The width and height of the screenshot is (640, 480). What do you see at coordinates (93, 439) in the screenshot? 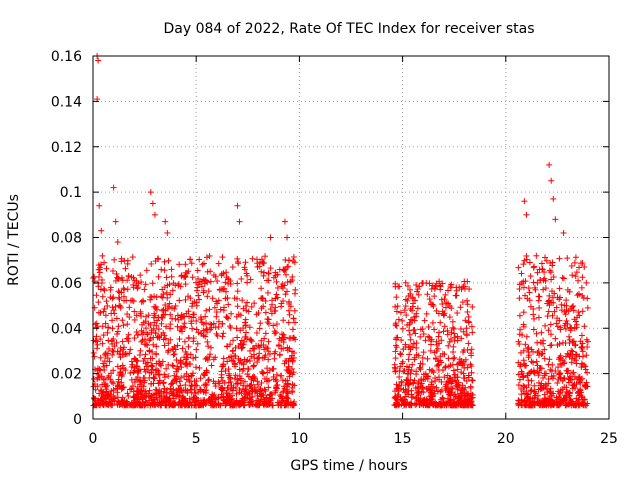
I see `x-tick-label: 0` at bounding box center [93, 439].